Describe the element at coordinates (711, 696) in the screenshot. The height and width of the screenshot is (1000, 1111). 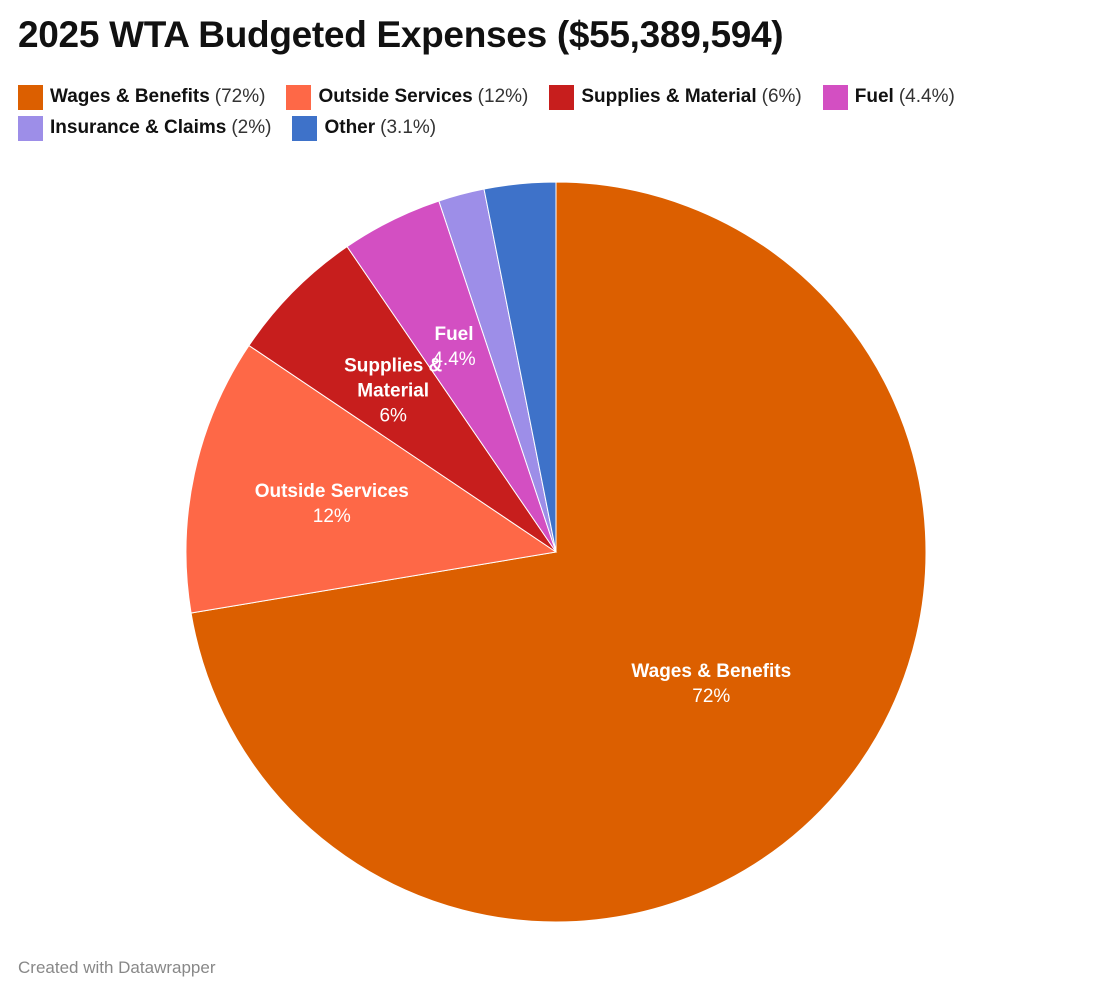
I see `slice-label-percent: 72%` at that location.